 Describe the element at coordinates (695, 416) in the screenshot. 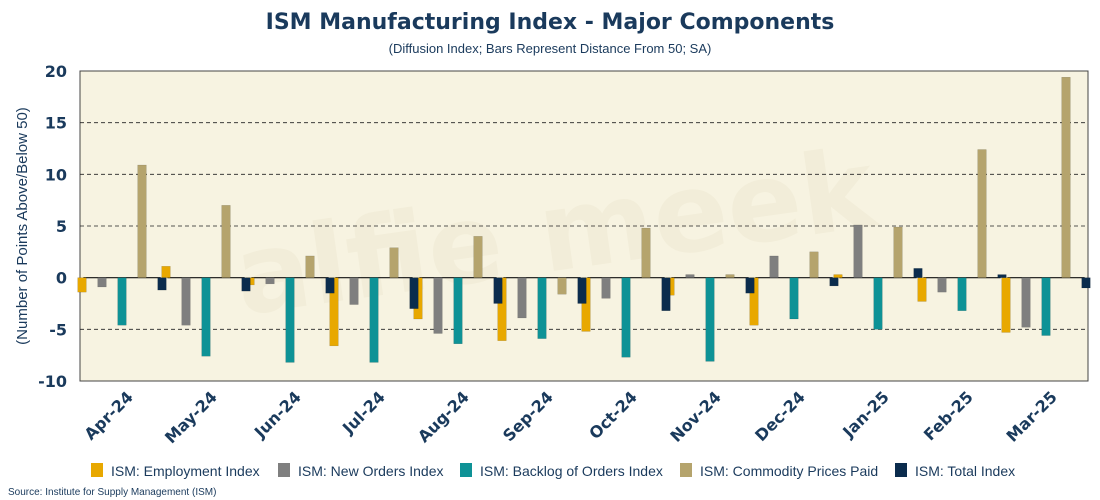

I see `x-tick-label: Nov-24` at that location.